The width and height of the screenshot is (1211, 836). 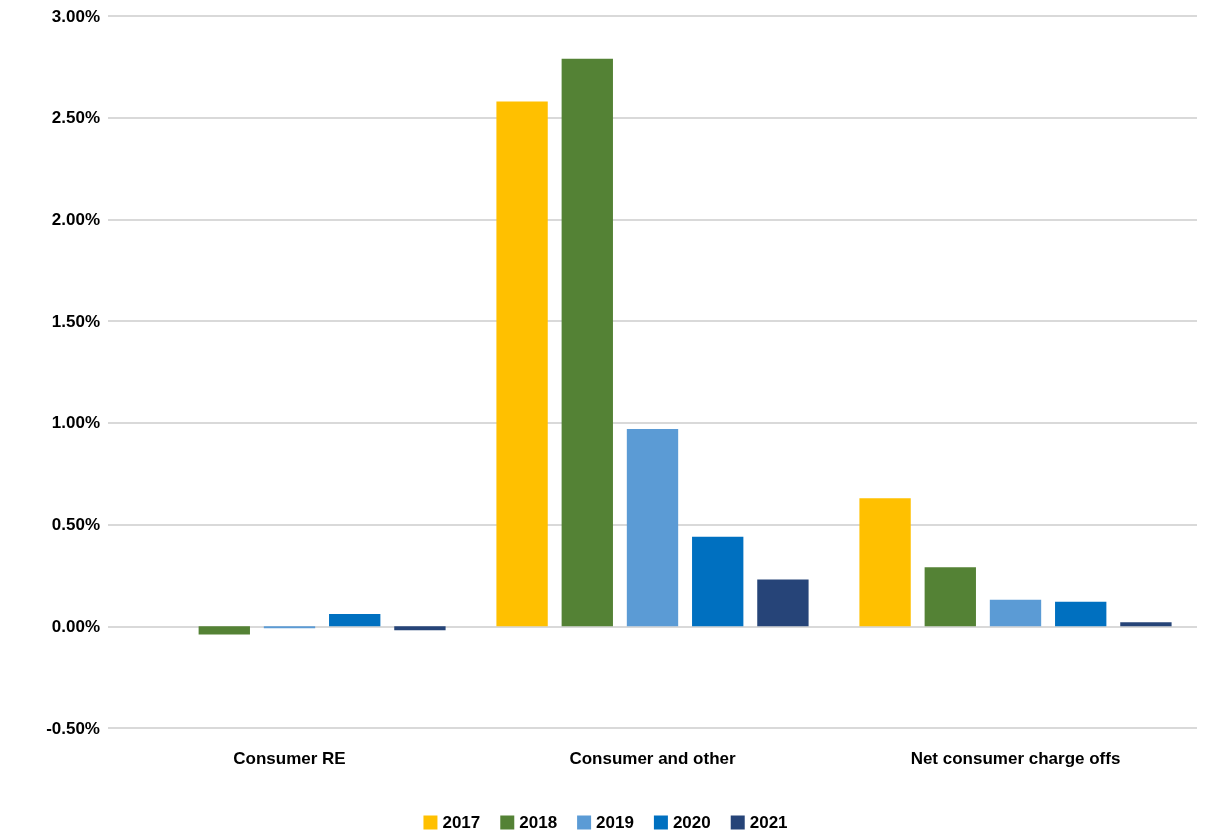 What do you see at coordinates (75, 219) in the screenshot?
I see `y-tick-label: 2.00%` at bounding box center [75, 219].